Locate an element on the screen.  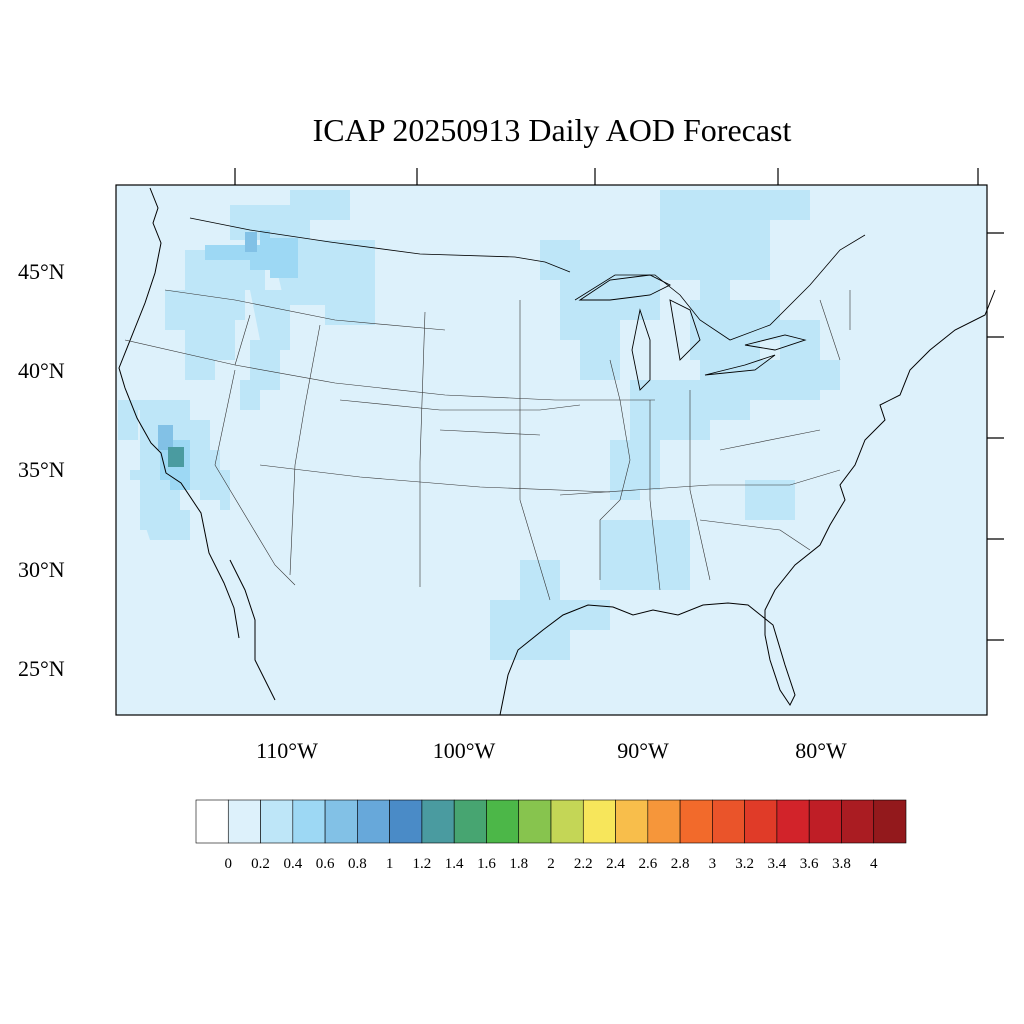
lon-label-110w: 110°W is located at coordinates (287, 750).